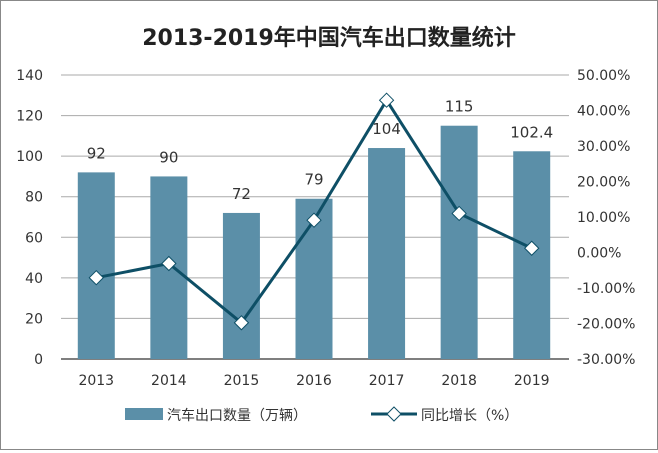 This screenshot has height=453, width=658. Describe the element at coordinates (34, 279) in the screenshot. I see `left-tick-label: 40` at that location.